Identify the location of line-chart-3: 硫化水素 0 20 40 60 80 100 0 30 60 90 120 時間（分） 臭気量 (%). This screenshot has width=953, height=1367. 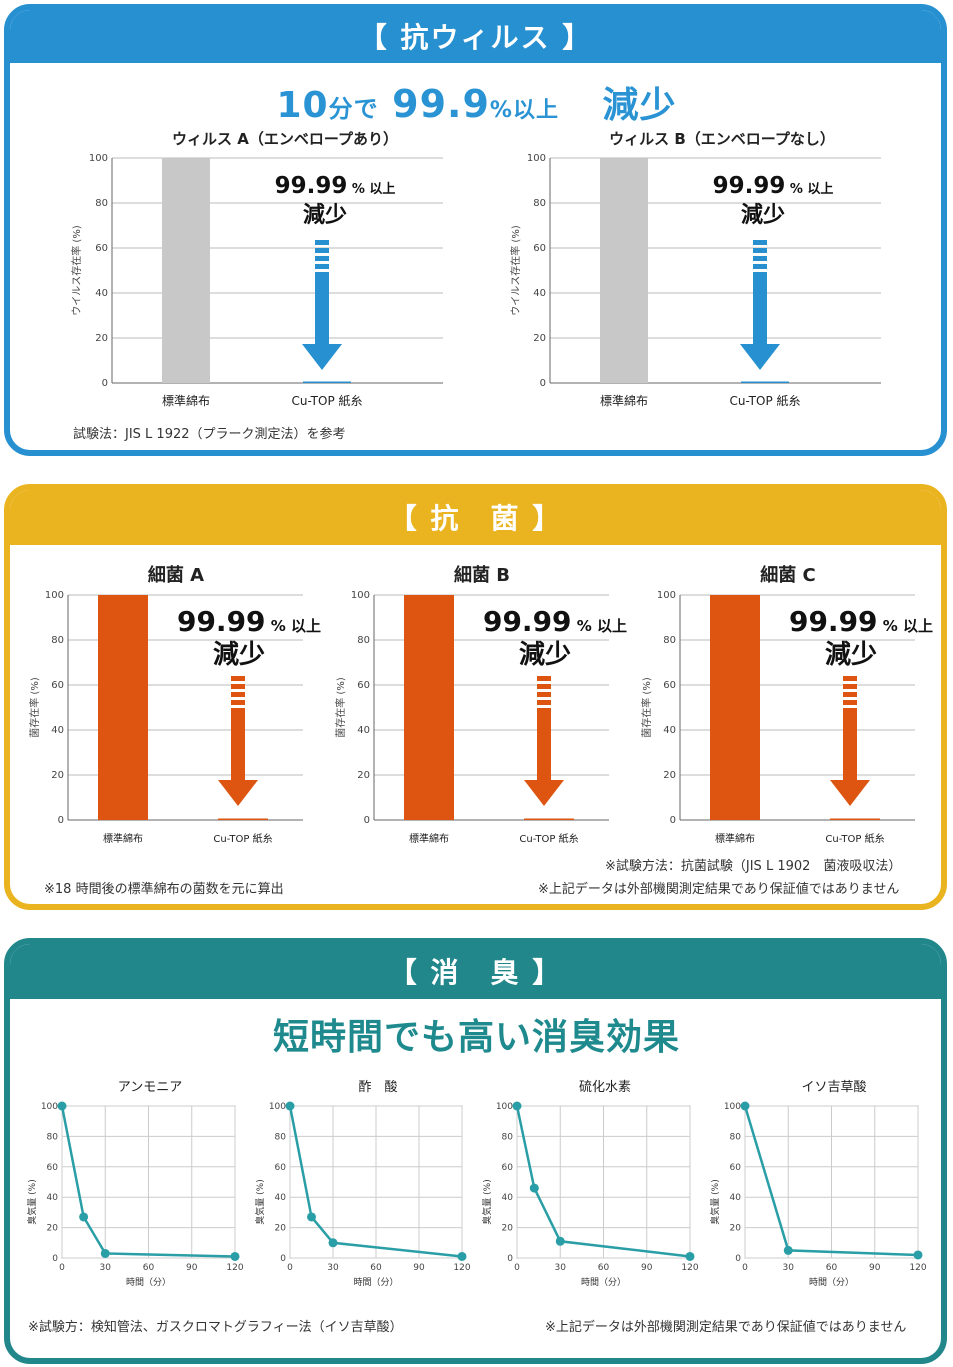
(590, 1184).